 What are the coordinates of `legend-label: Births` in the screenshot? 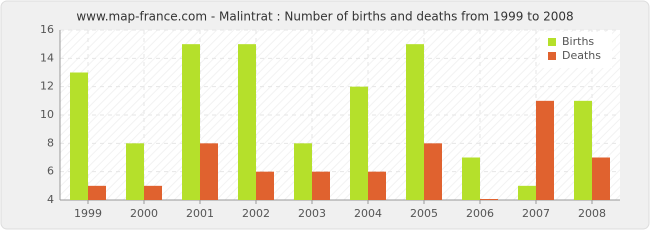 It's located at (578, 41).